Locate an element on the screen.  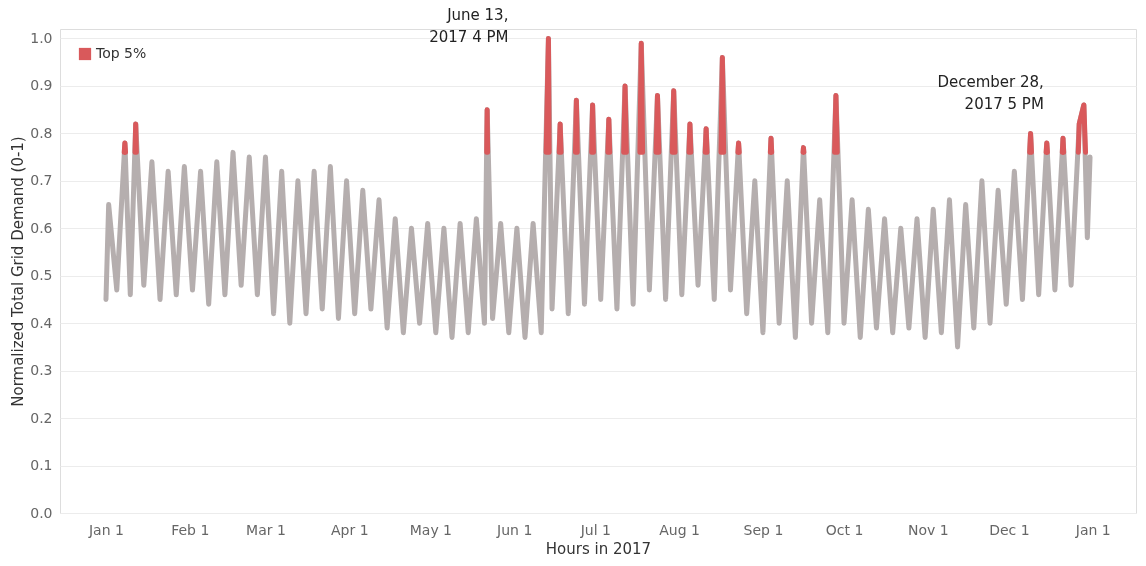
y-tick-label: 0.6 is located at coordinates (41, 227).